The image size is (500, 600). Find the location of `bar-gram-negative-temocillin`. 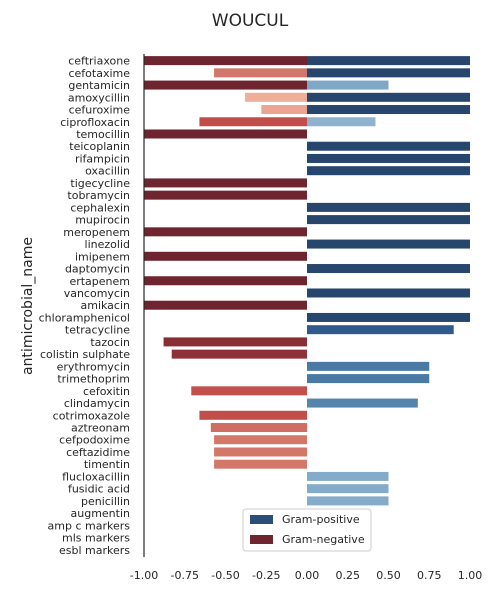

bar-gram-negative-temocillin is located at coordinates (225, 134).